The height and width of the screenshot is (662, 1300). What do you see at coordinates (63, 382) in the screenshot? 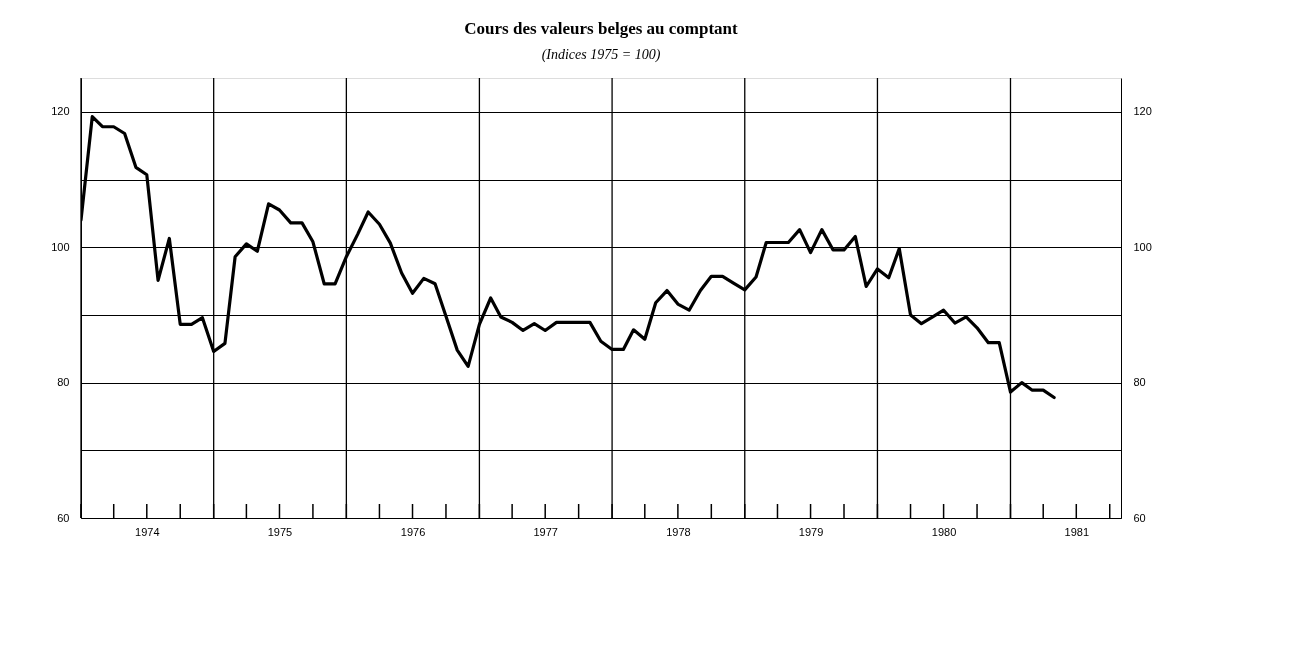
I see `y-tick-label: 80` at bounding box center [63, 382].